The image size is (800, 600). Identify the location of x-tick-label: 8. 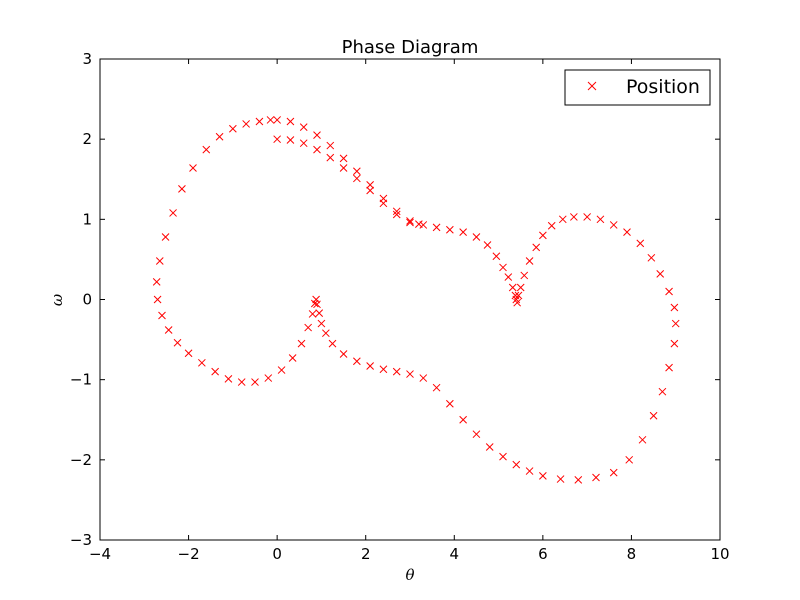
(632, 554).